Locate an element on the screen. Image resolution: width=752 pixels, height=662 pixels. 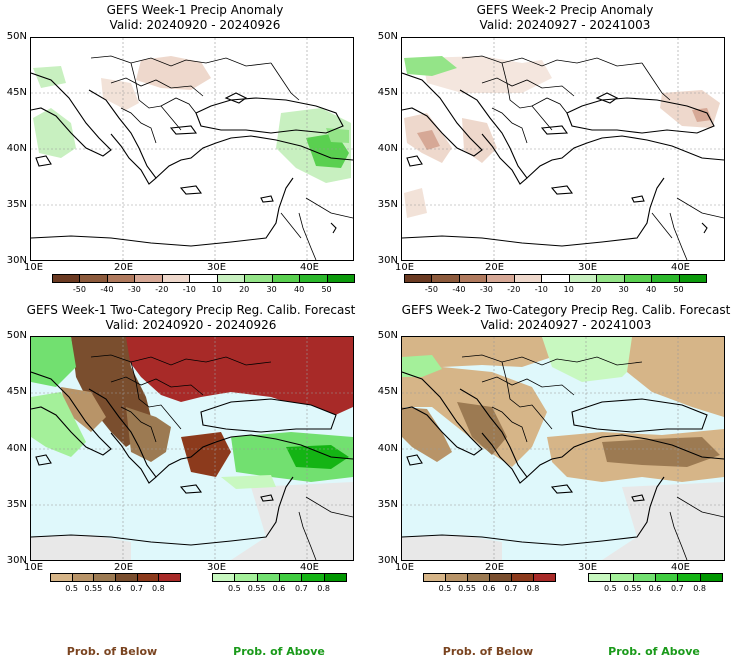
p3-below-turkey-w is located at coordinates (206, 454).